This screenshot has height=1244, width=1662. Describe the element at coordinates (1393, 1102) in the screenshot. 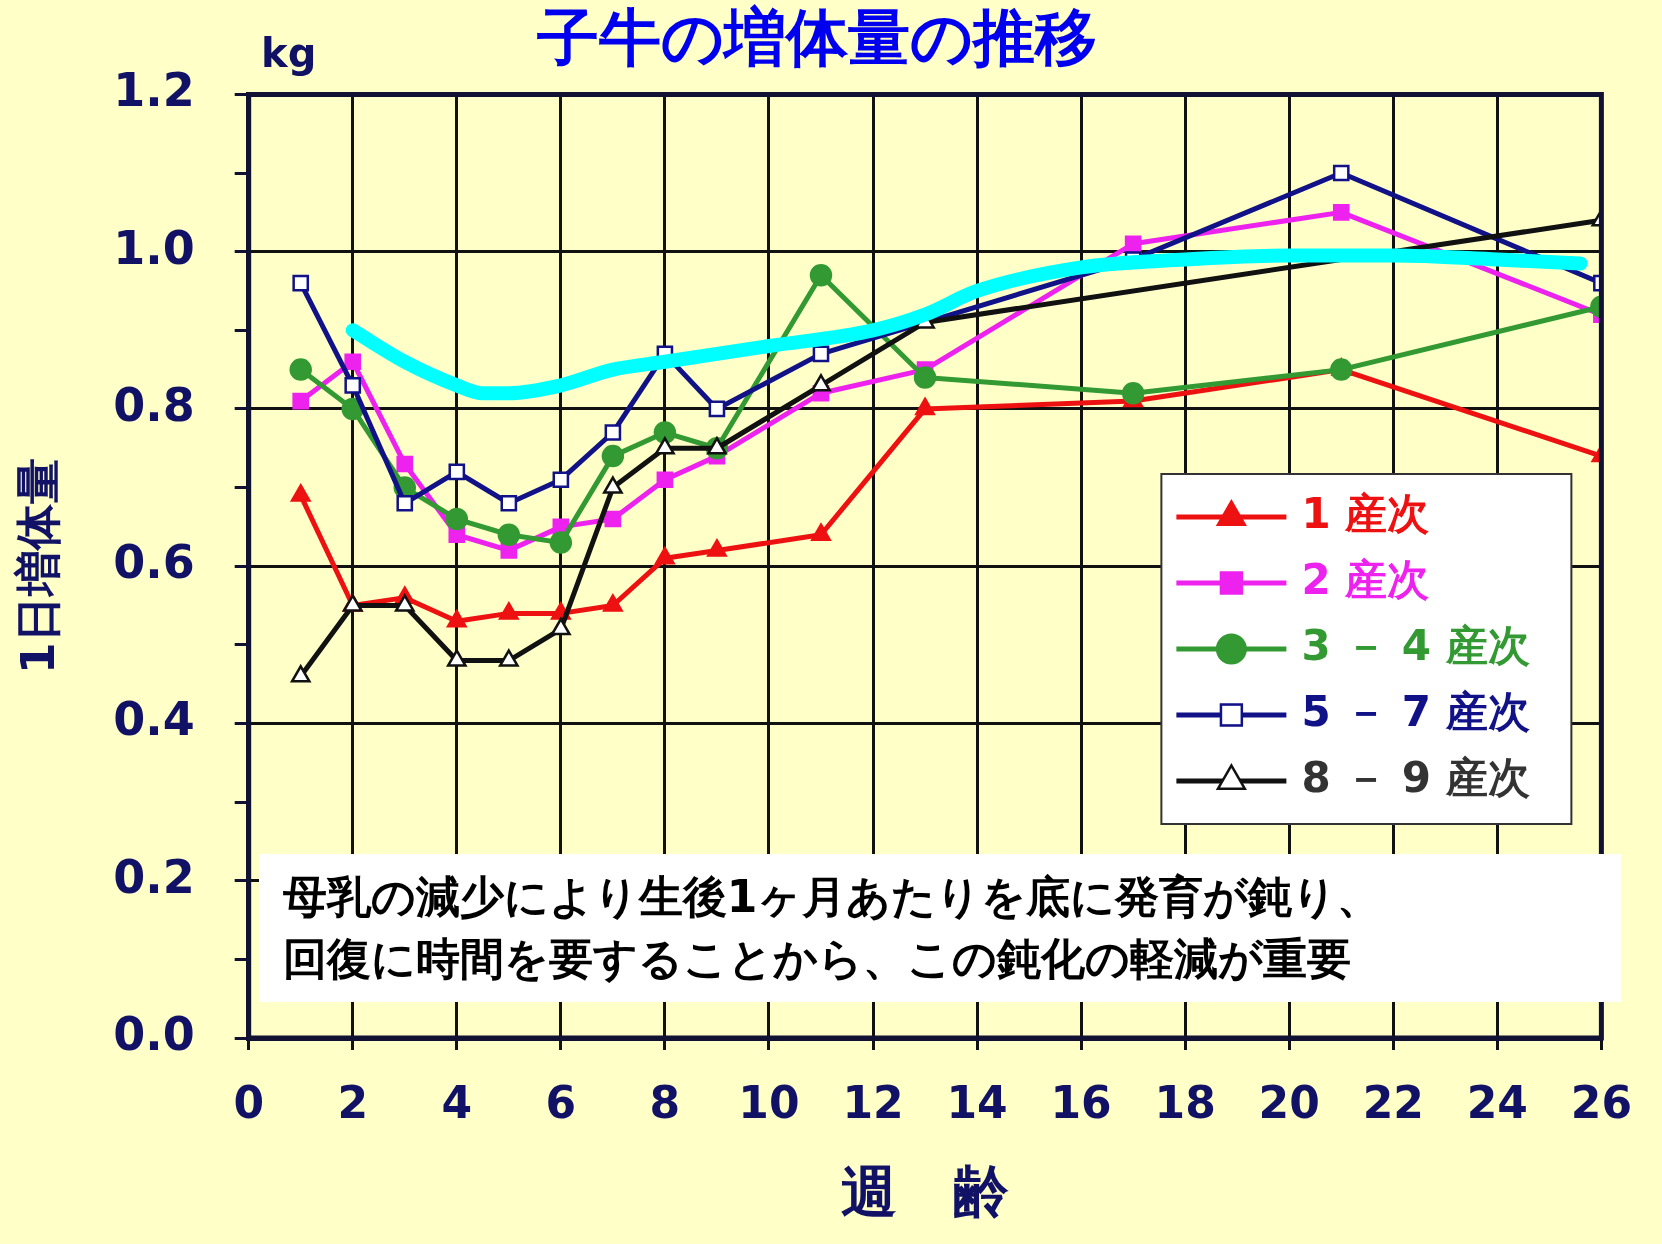

I see `x-tick-label: 22` at that location.